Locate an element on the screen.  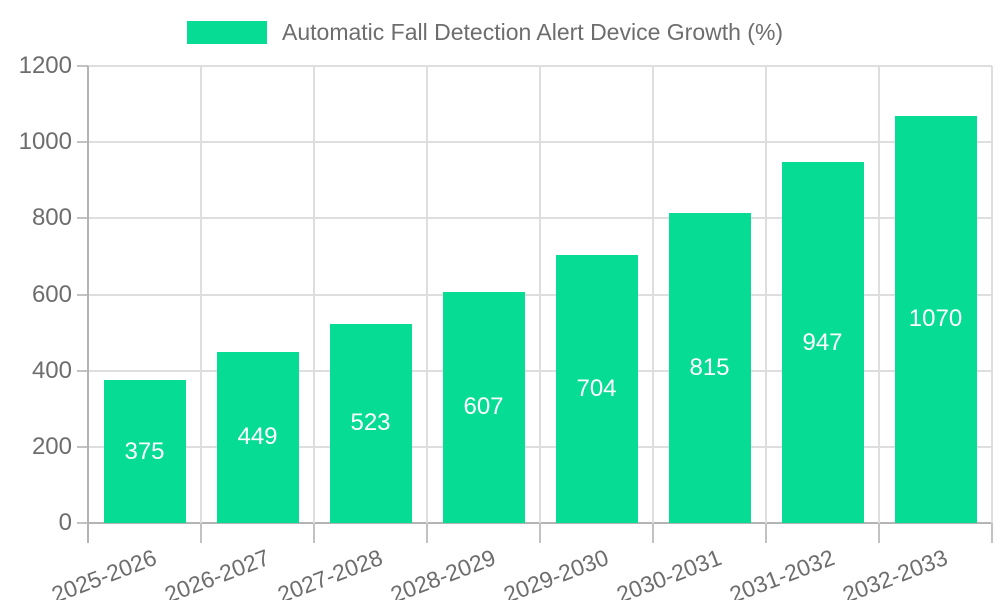
x-axis-tick-label: 2025-2026 is located at coordinates (103, 572).